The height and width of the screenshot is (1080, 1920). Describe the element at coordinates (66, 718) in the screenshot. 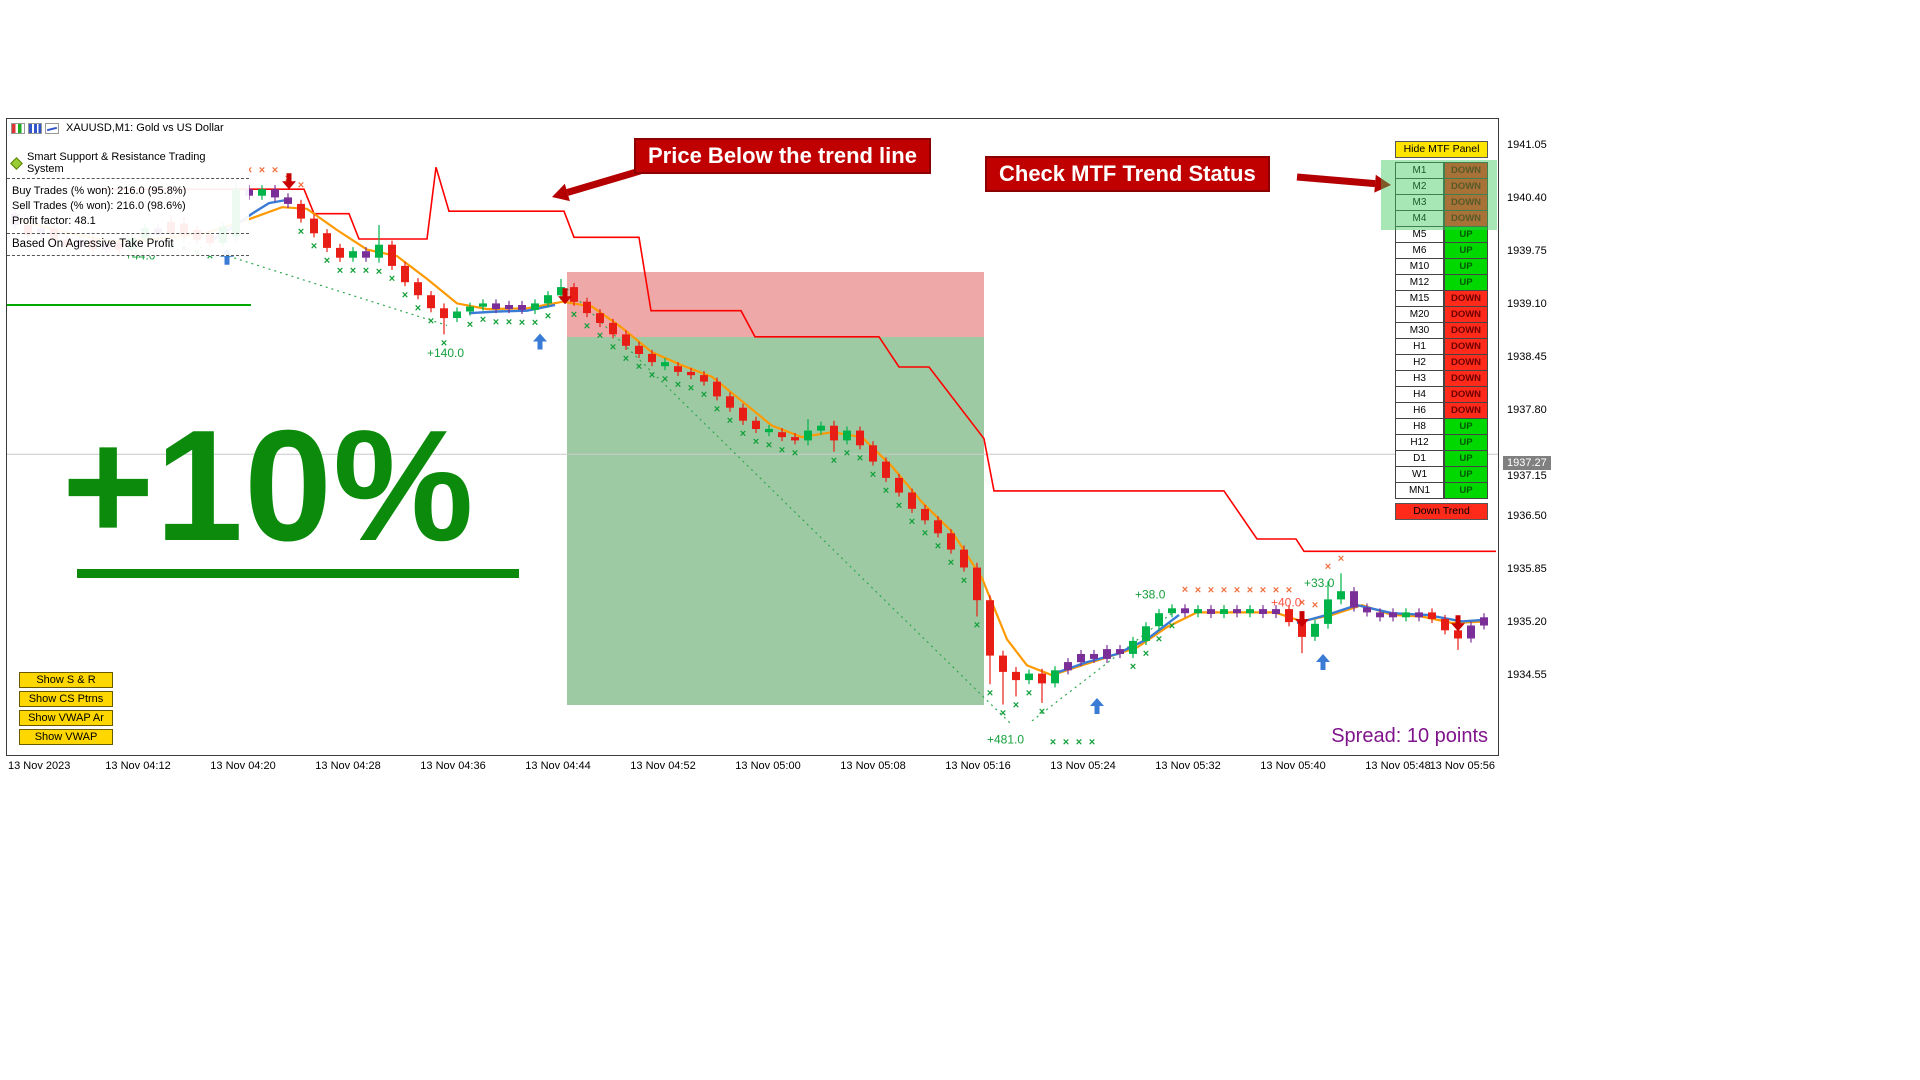

I see `show-vwap-ar-button: Show VWAP Ar` at that location.